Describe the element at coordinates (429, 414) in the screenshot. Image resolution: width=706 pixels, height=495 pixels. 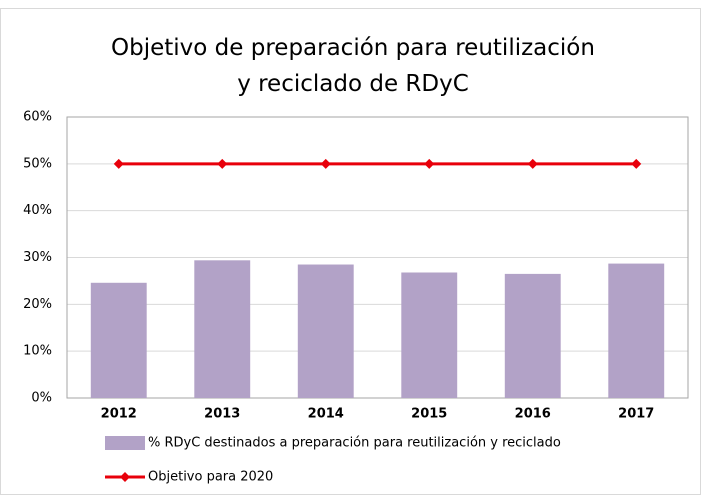
I see `x-tick-label: 2015` at that location.